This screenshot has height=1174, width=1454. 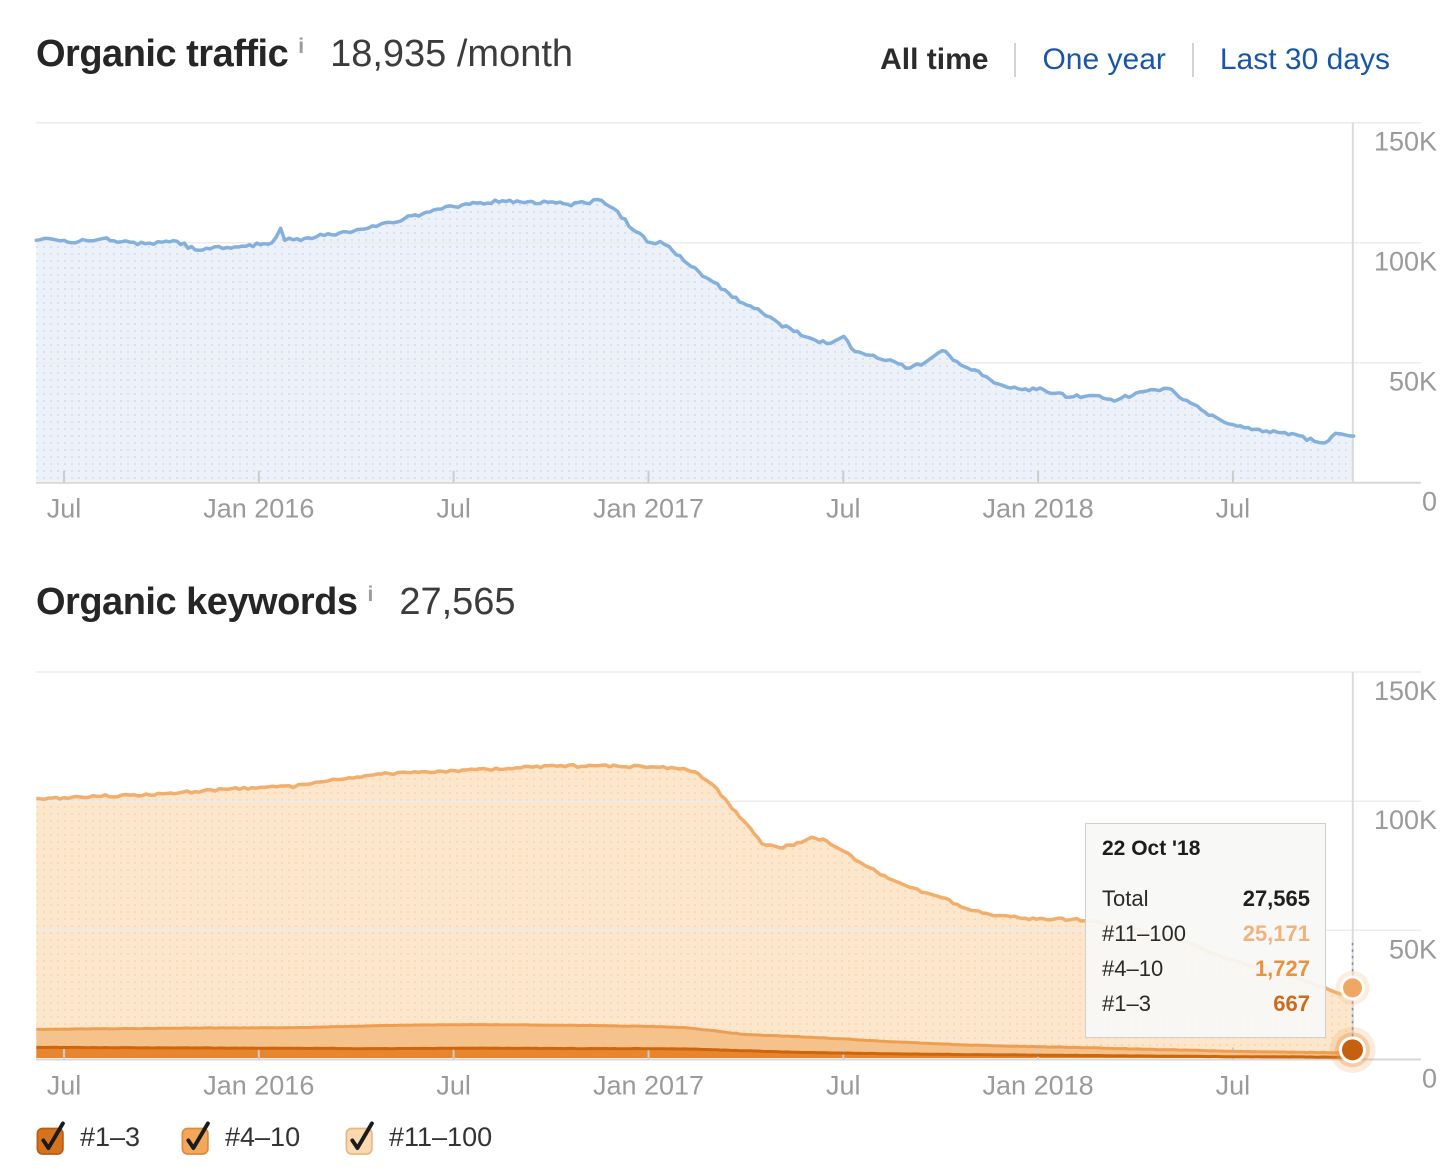 I want to click on organic-traffic-title: Organic traffic, so click(x=162, y=54).